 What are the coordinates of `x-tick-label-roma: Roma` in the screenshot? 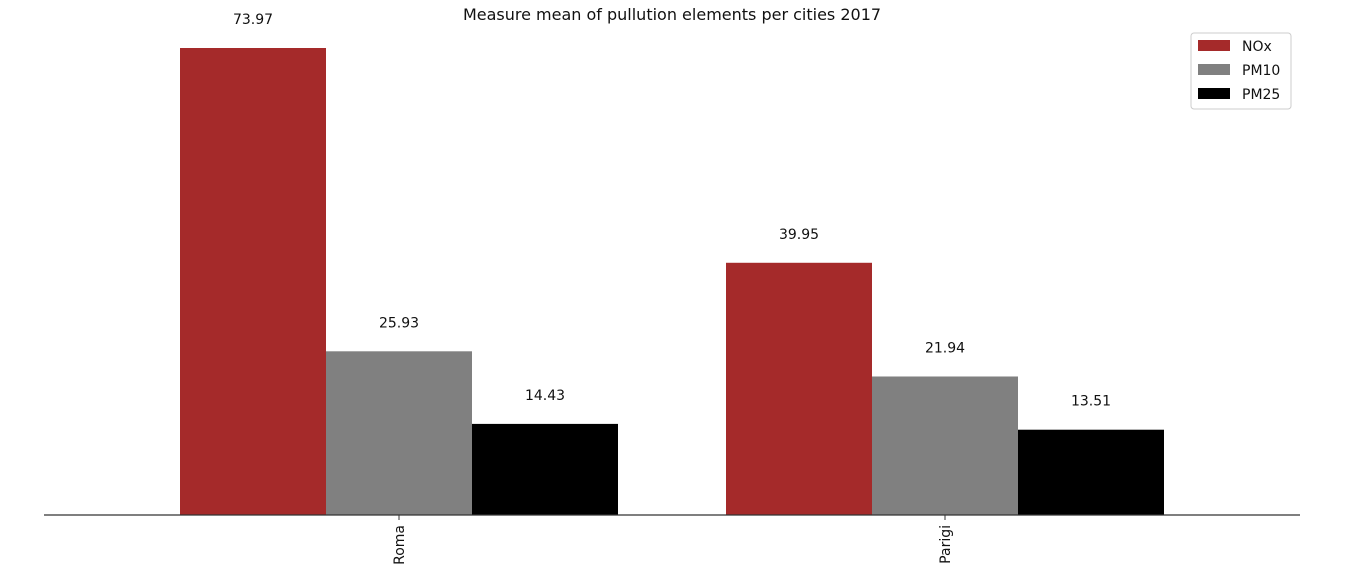 It's located at (400, 545).